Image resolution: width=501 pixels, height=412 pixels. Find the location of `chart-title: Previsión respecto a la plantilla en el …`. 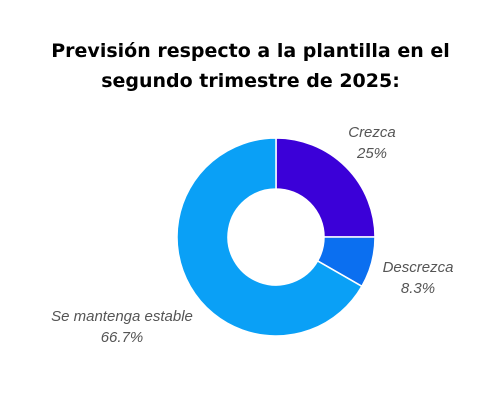

chart-title: Previsión respecto a la plantilla en el … is located at coordinates (250, 66).